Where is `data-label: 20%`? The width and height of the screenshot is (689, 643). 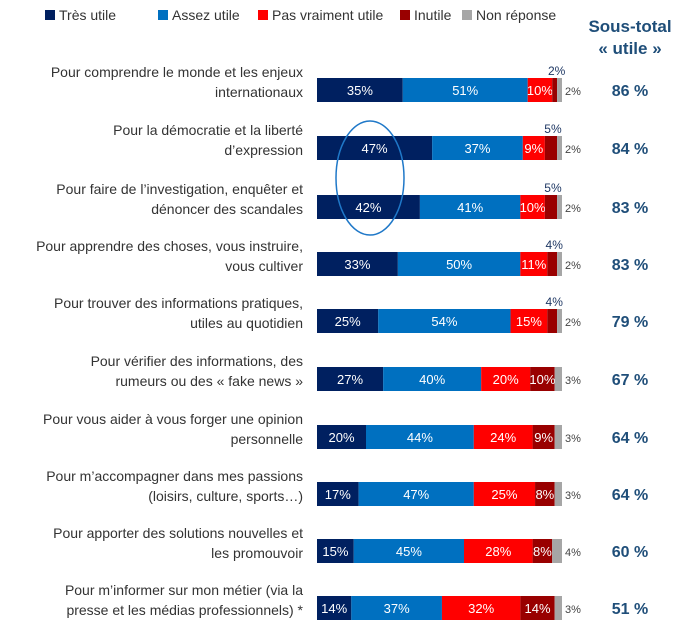
data-label: 20% is located at coordinates (506, 379).